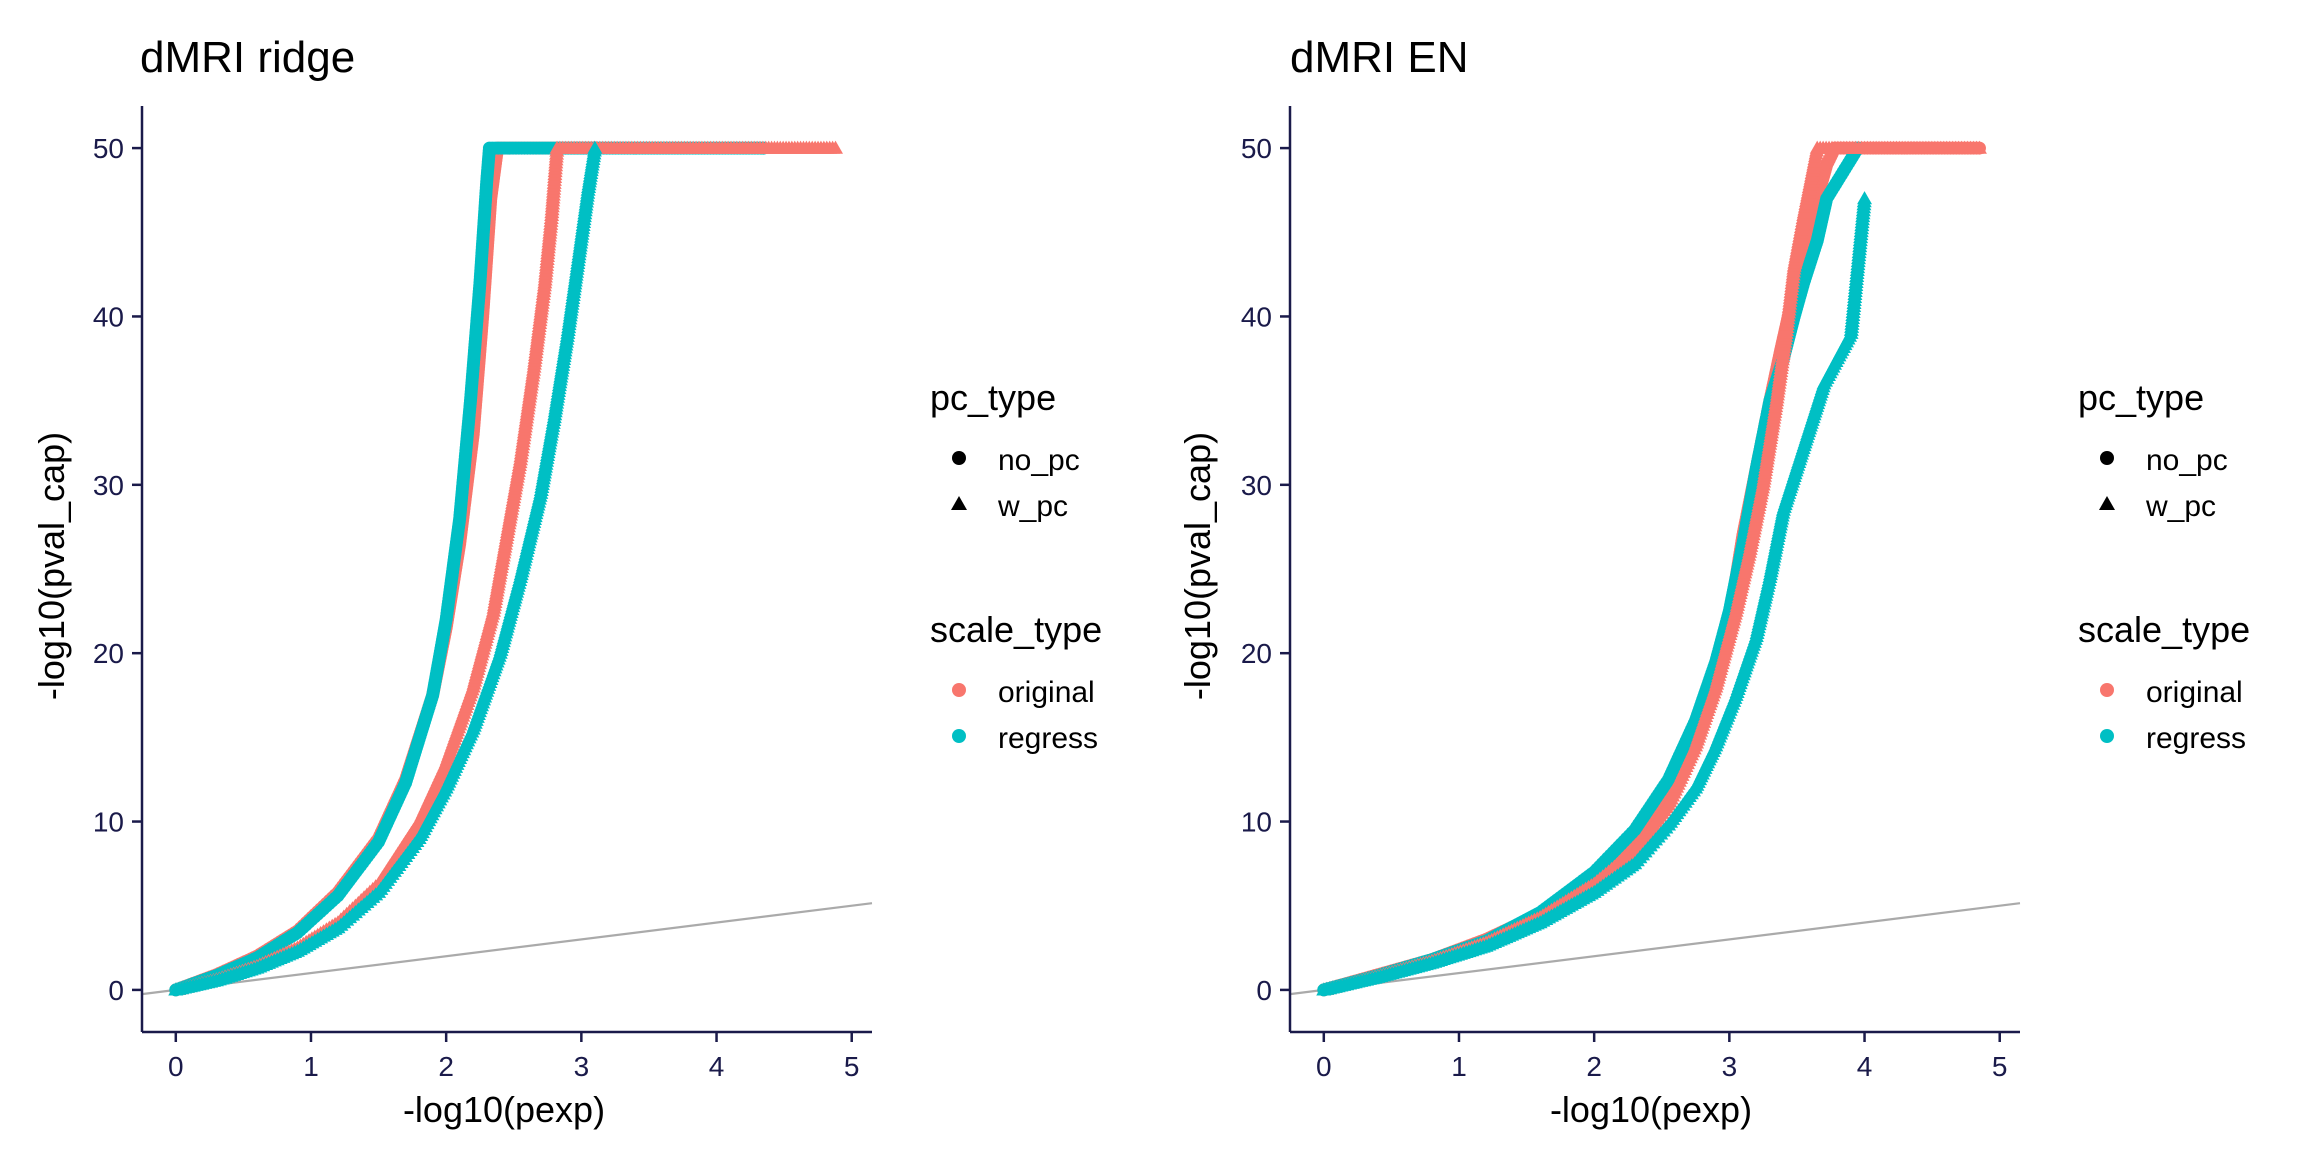  I want to click on chart-title: dMRI EN, so click(1379, 57).